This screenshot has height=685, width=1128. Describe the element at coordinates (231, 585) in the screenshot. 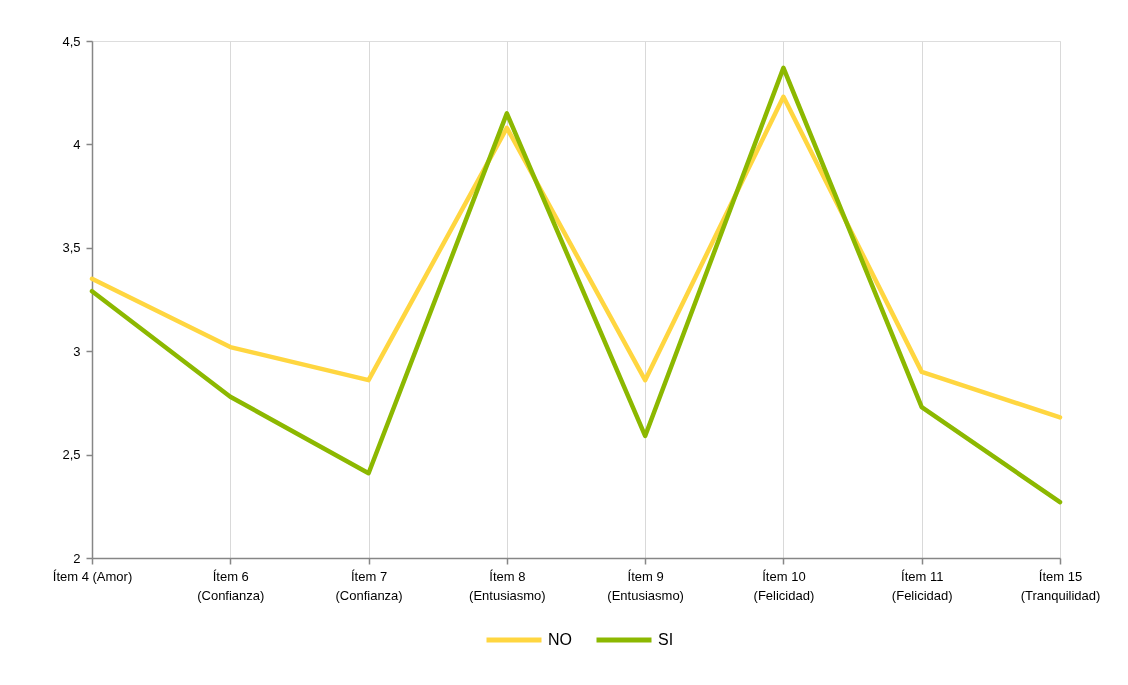

I see `x-tick-label: Ítem 6 (Confianza)` at that location.